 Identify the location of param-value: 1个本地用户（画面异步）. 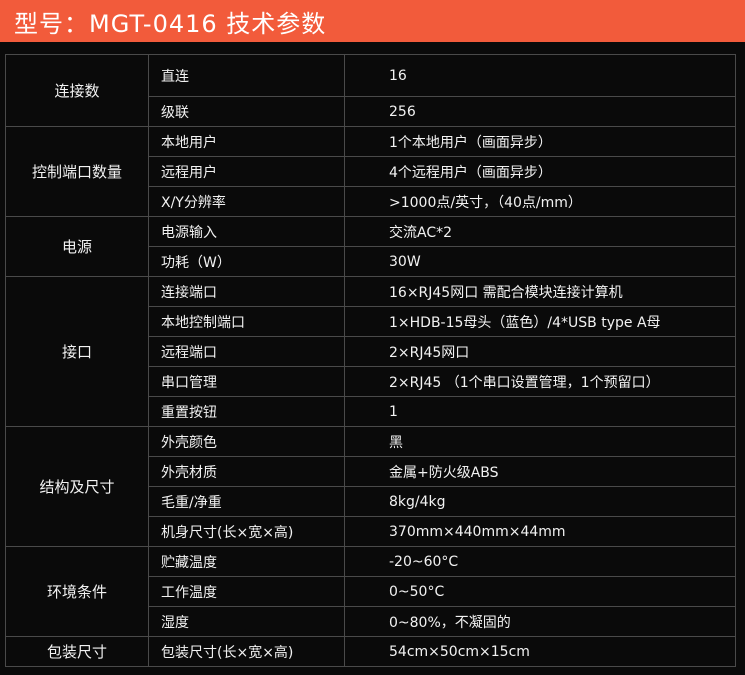
(540, 141).